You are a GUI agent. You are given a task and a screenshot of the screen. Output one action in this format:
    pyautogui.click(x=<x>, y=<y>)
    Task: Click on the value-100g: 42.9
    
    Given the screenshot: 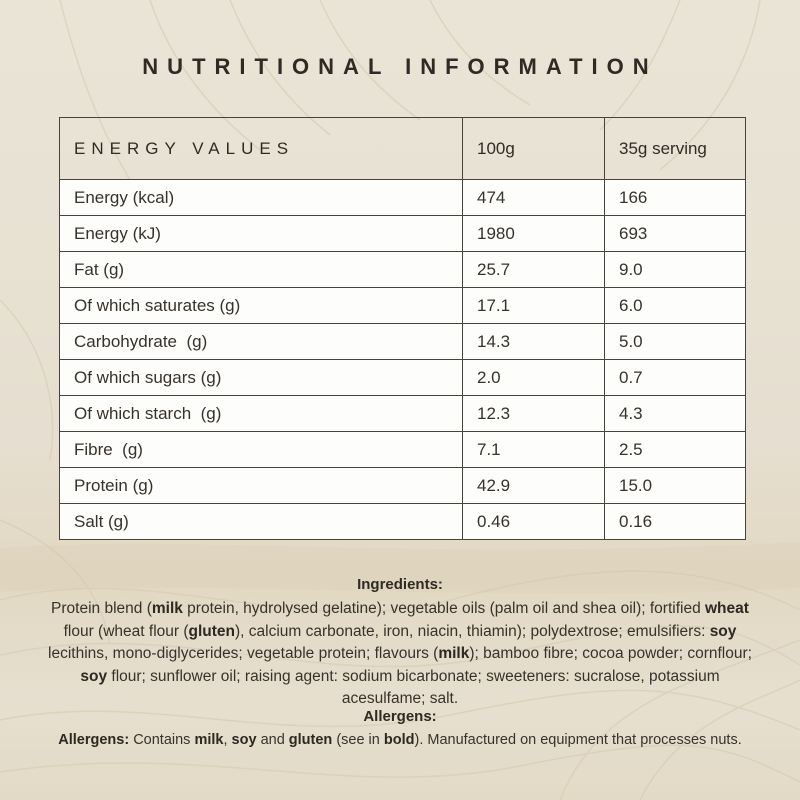 What is the action you would take?
    pyautogui.click(x=533, y=485)
    